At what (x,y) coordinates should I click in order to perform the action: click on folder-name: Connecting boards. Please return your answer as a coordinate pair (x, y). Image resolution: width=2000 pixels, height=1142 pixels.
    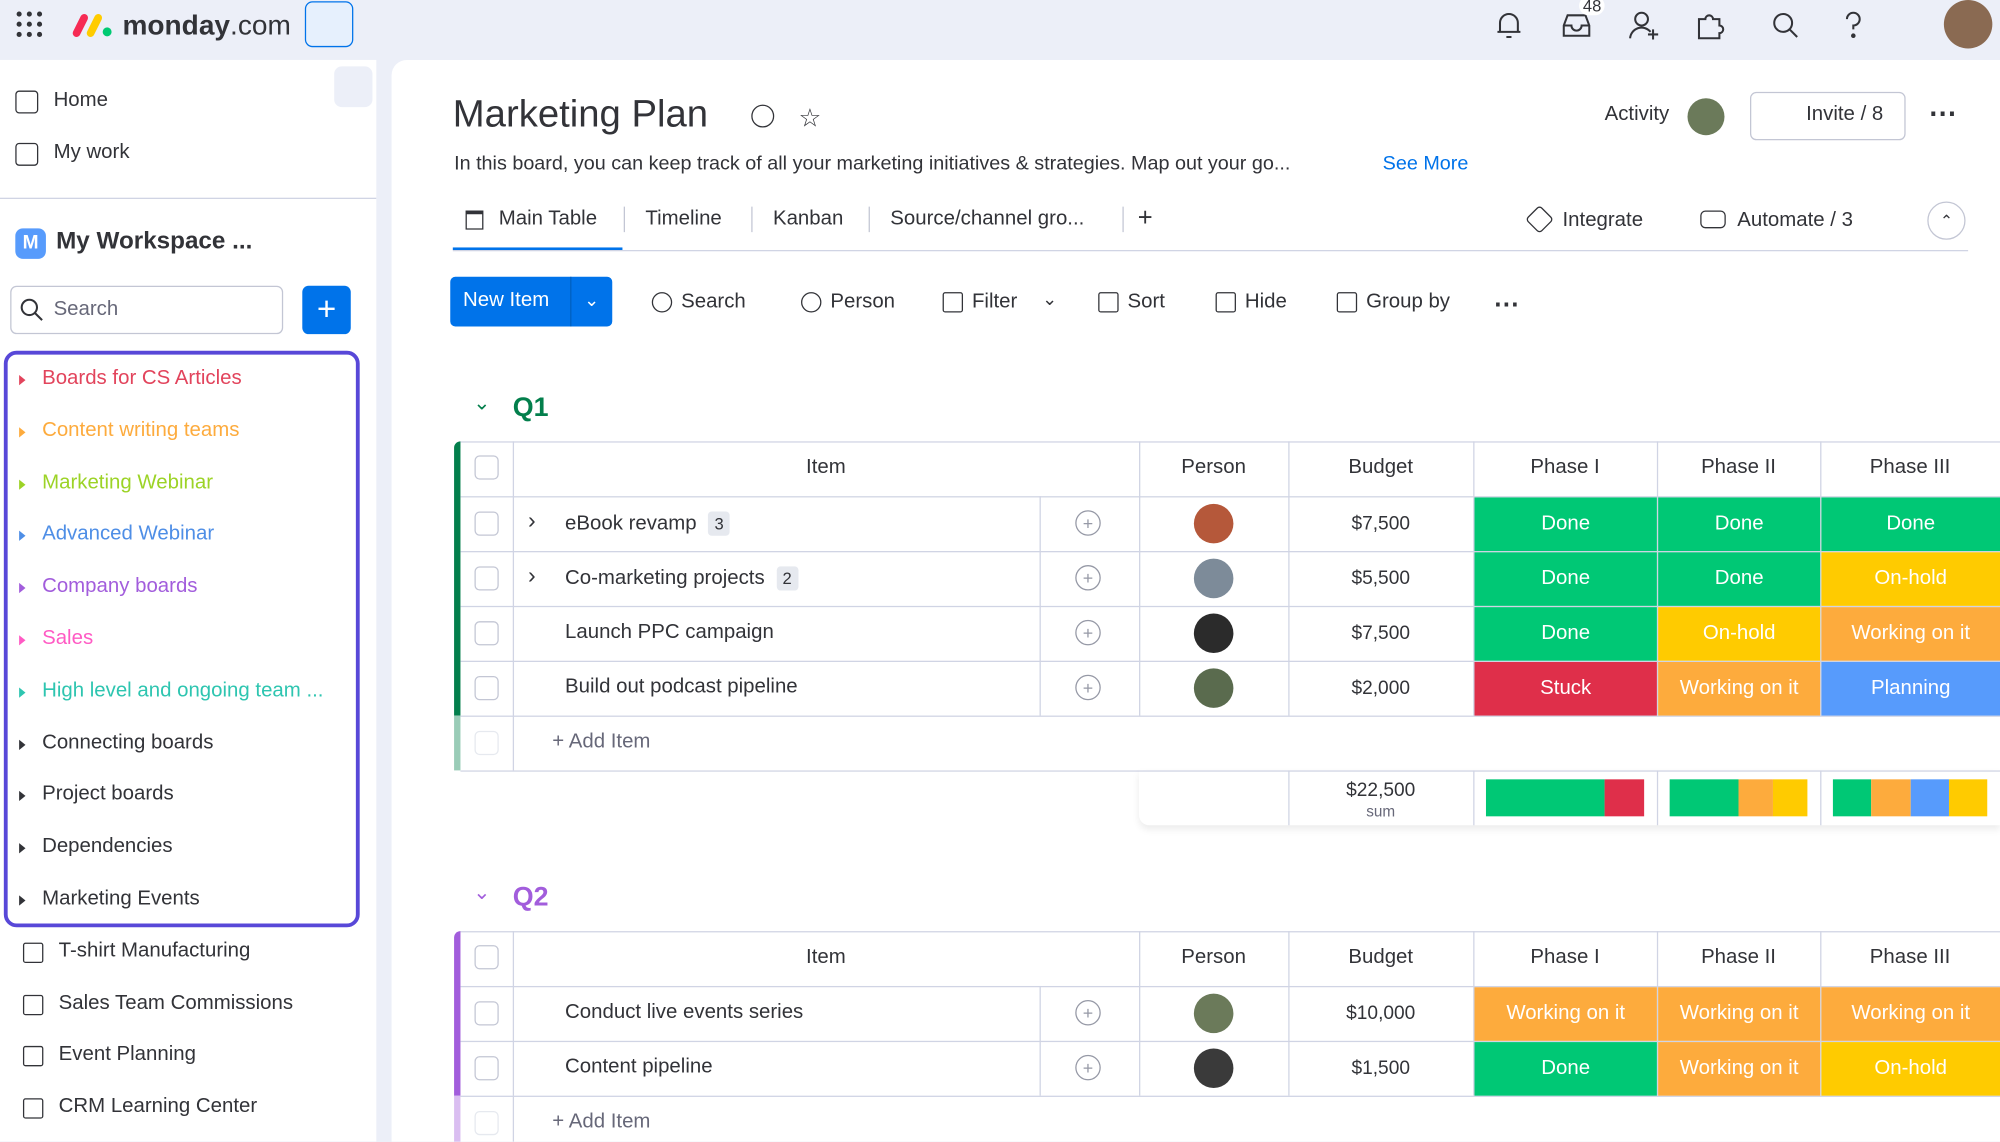
    Looking at the image, I should click on (128, 742).